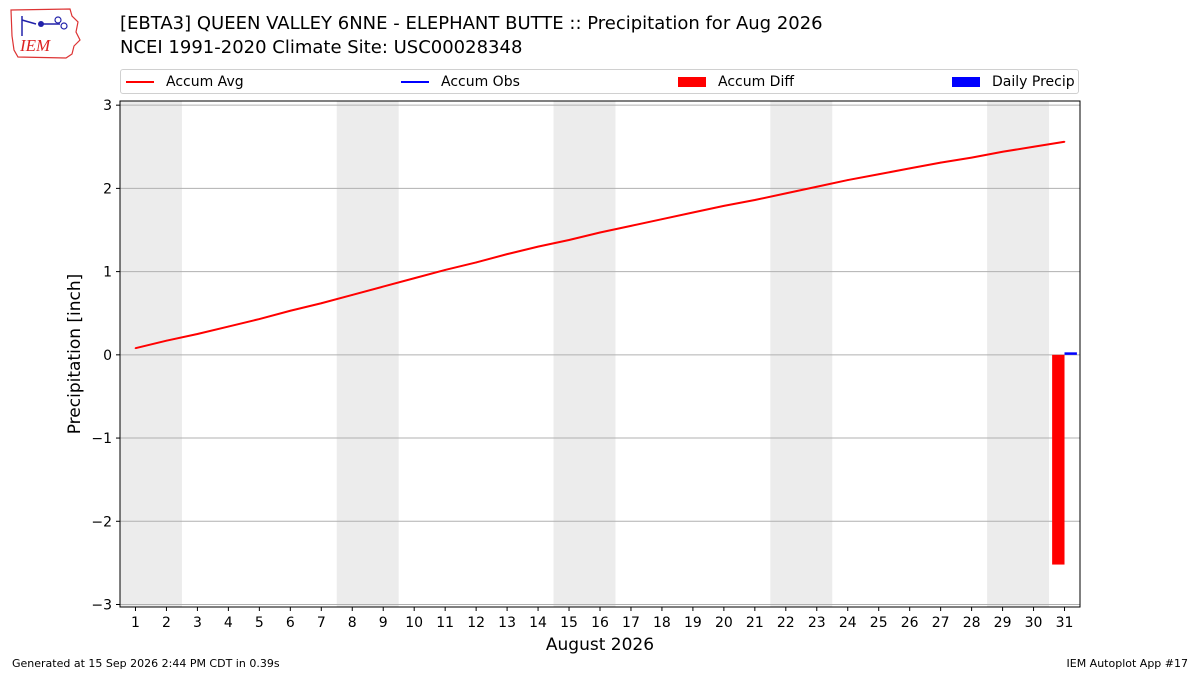 This screenshot has height=675, width=1200. I want to click on legend-swatch-accum-avg, so click(140, 82).